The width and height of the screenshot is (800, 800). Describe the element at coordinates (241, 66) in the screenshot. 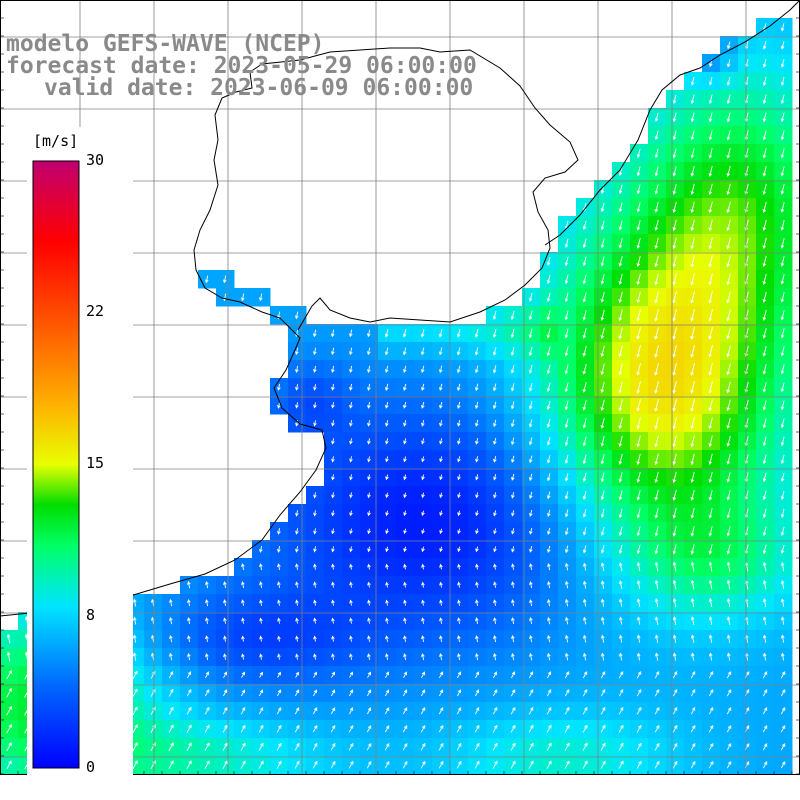

I see `forecast-date: forecast date: 2023-05-29 06:00:00` at that location.